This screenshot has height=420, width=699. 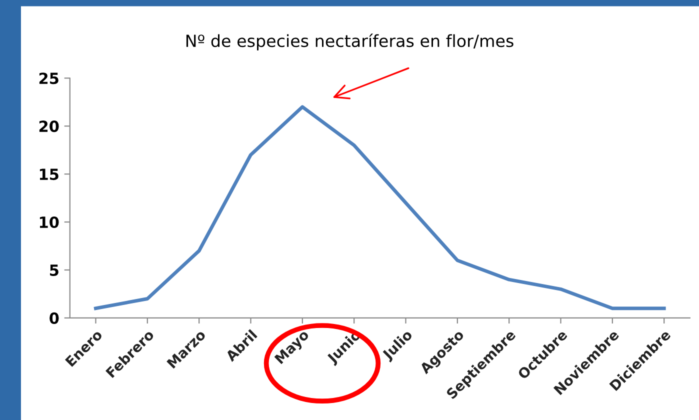 I want to click on y-tick-label: 25, so click(x=48, y=78).